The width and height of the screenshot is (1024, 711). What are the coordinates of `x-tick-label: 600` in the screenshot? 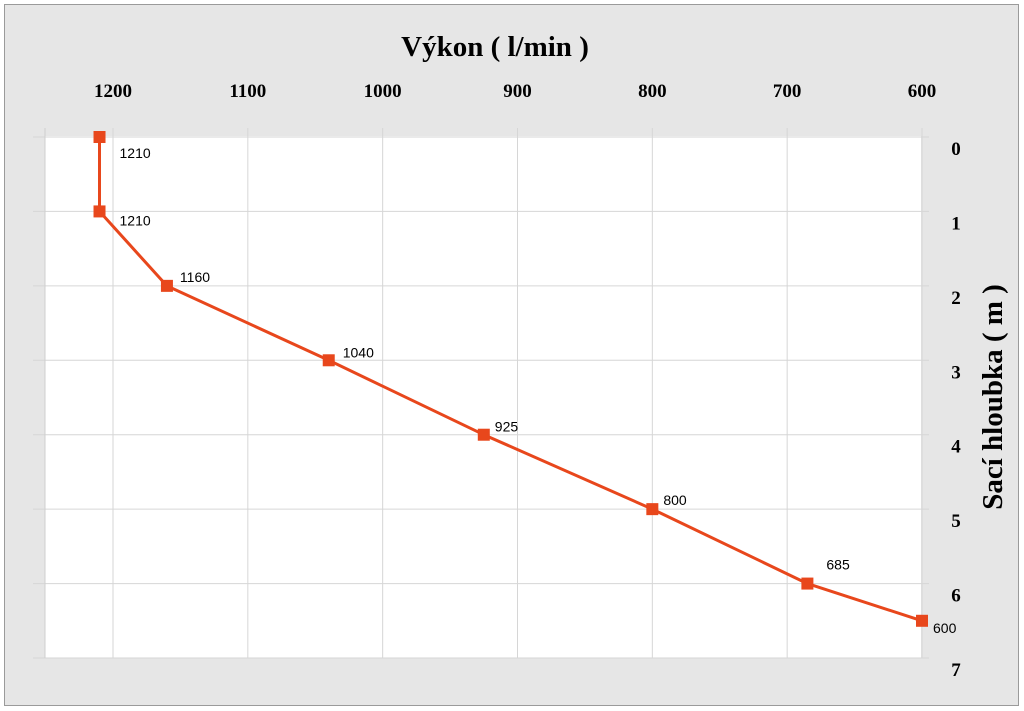 It's located at (922, 91).